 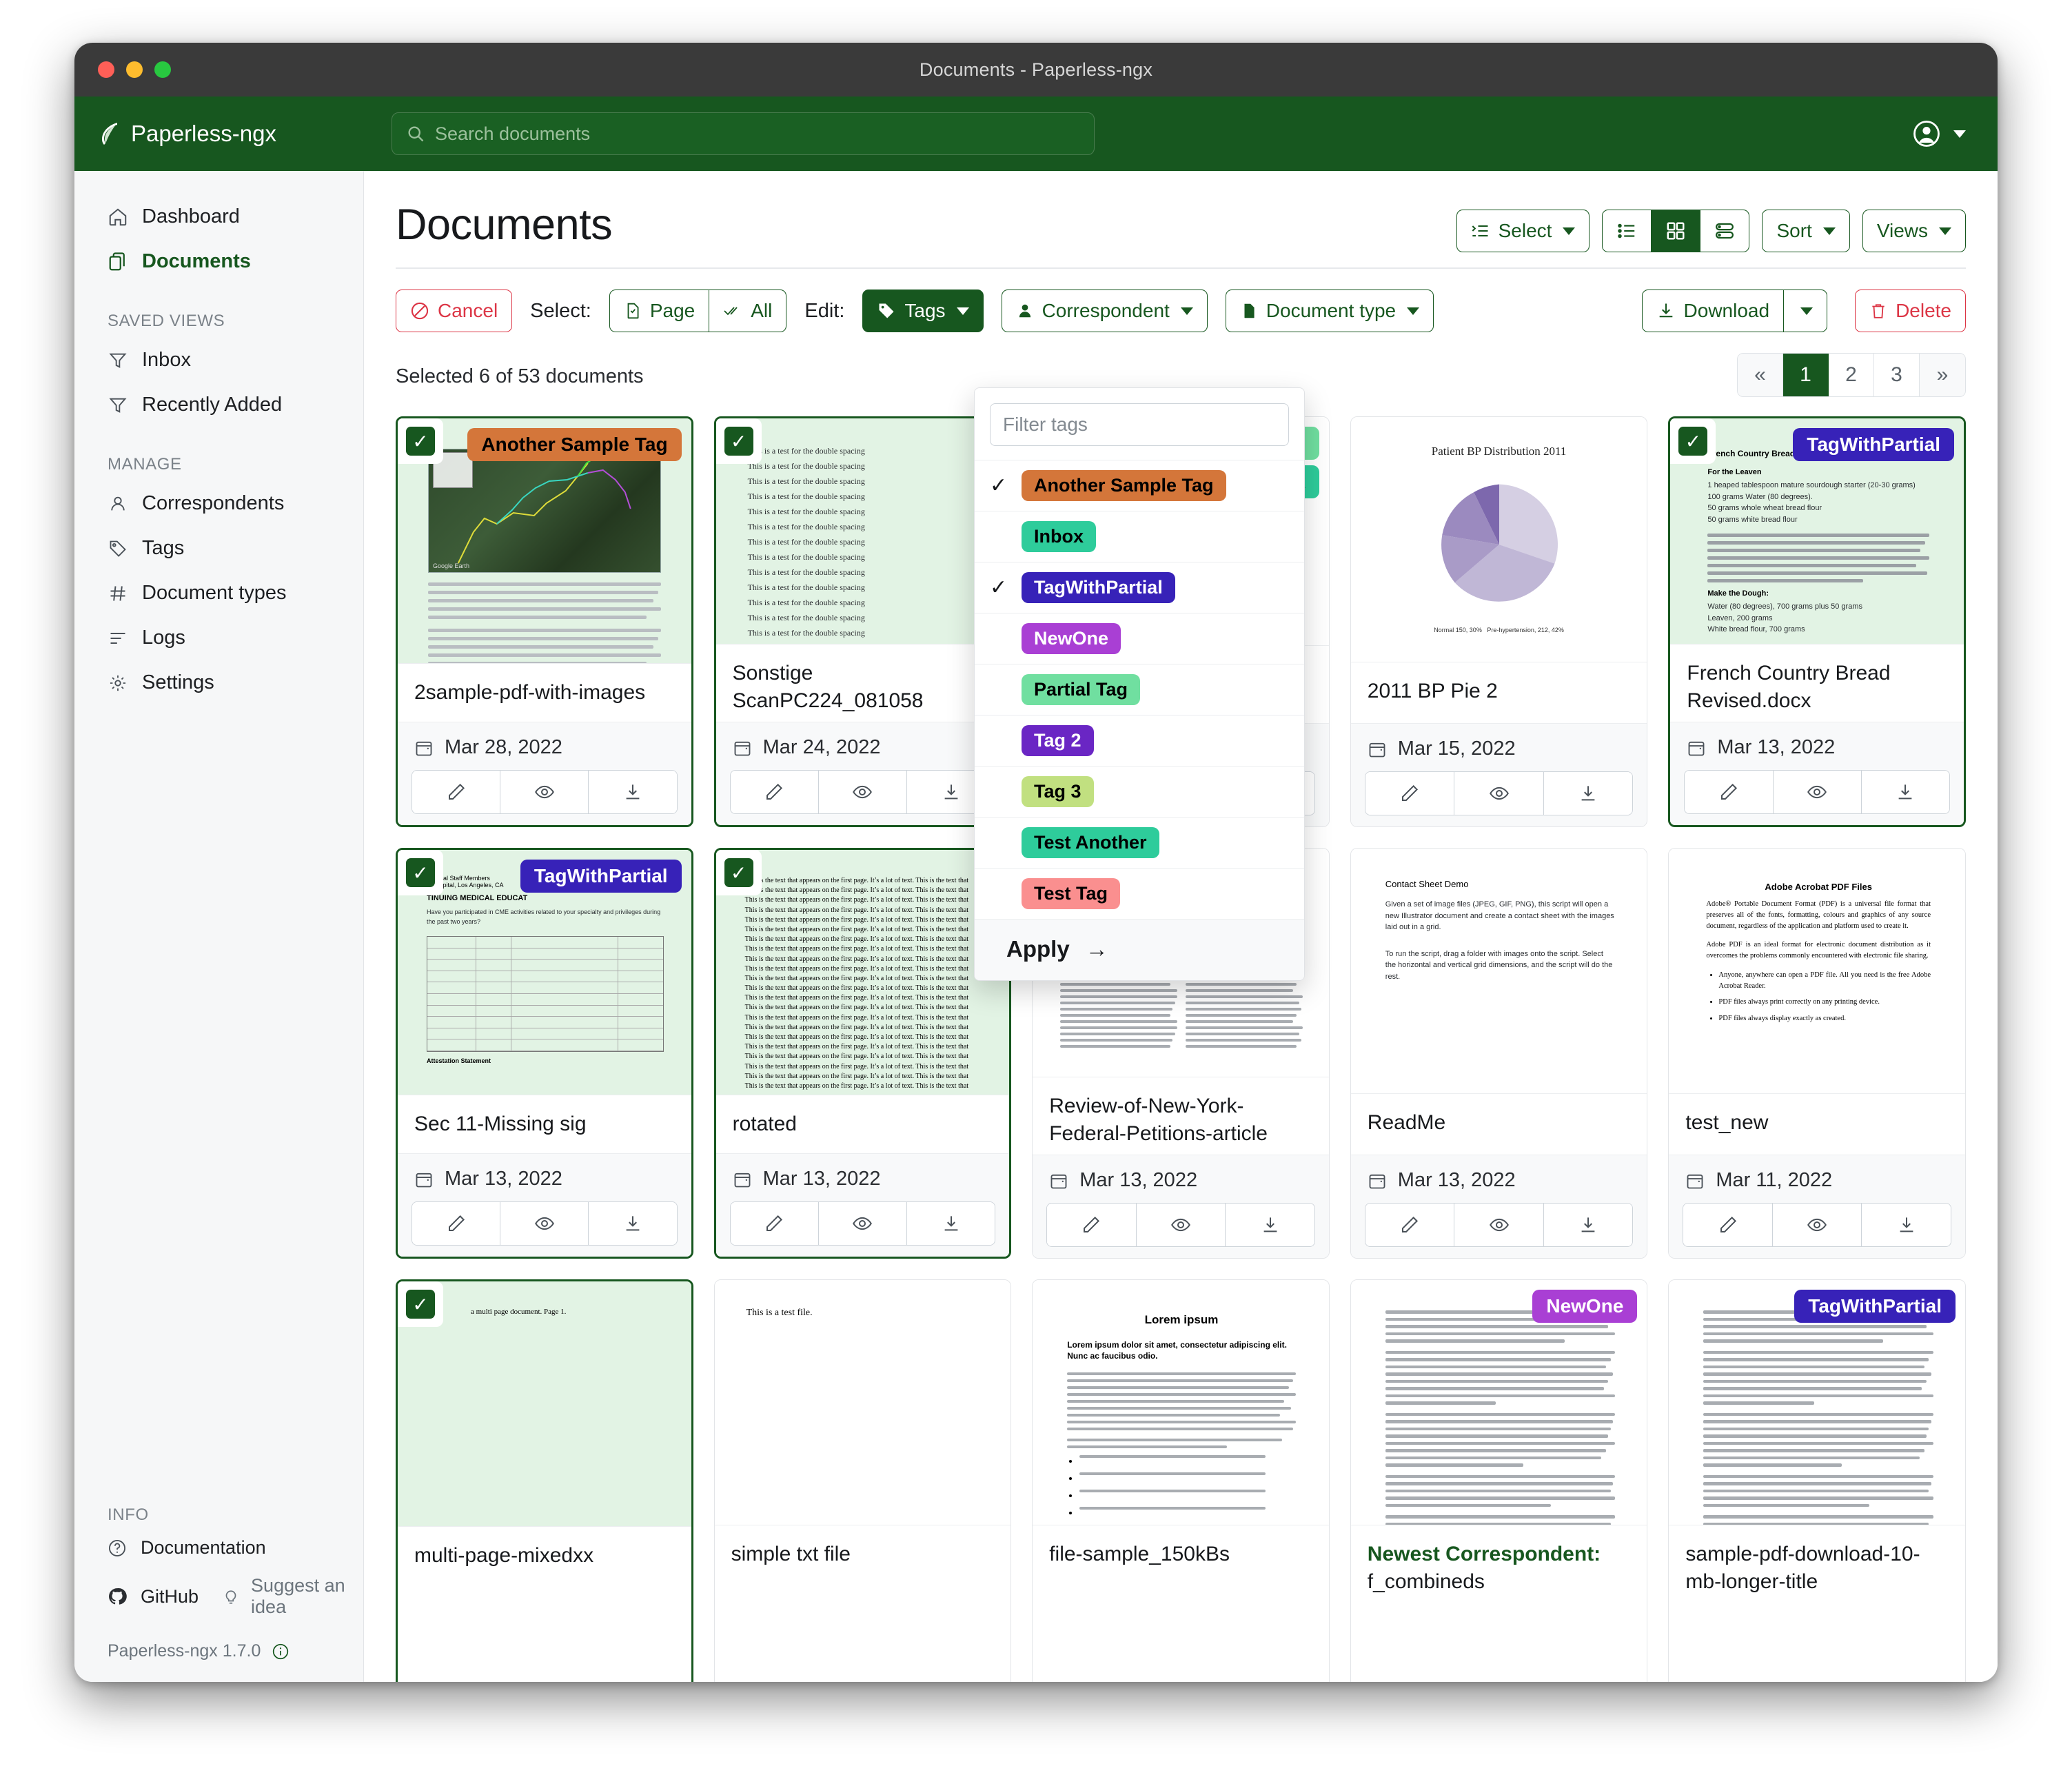 I want to click on document-thumbnail: NewOne, so click(x=1499, y=1402).